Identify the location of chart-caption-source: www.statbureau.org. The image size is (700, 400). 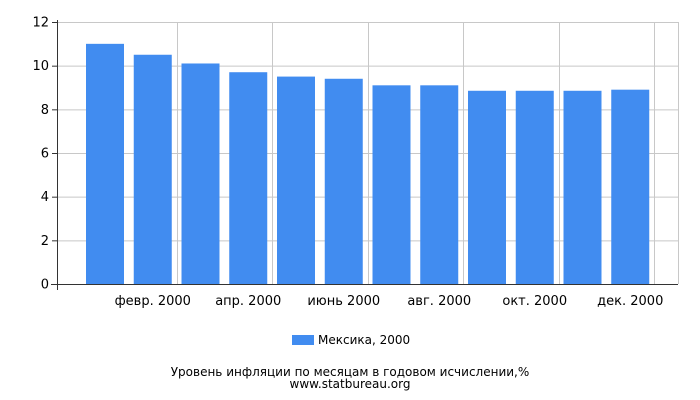
(350, 384).